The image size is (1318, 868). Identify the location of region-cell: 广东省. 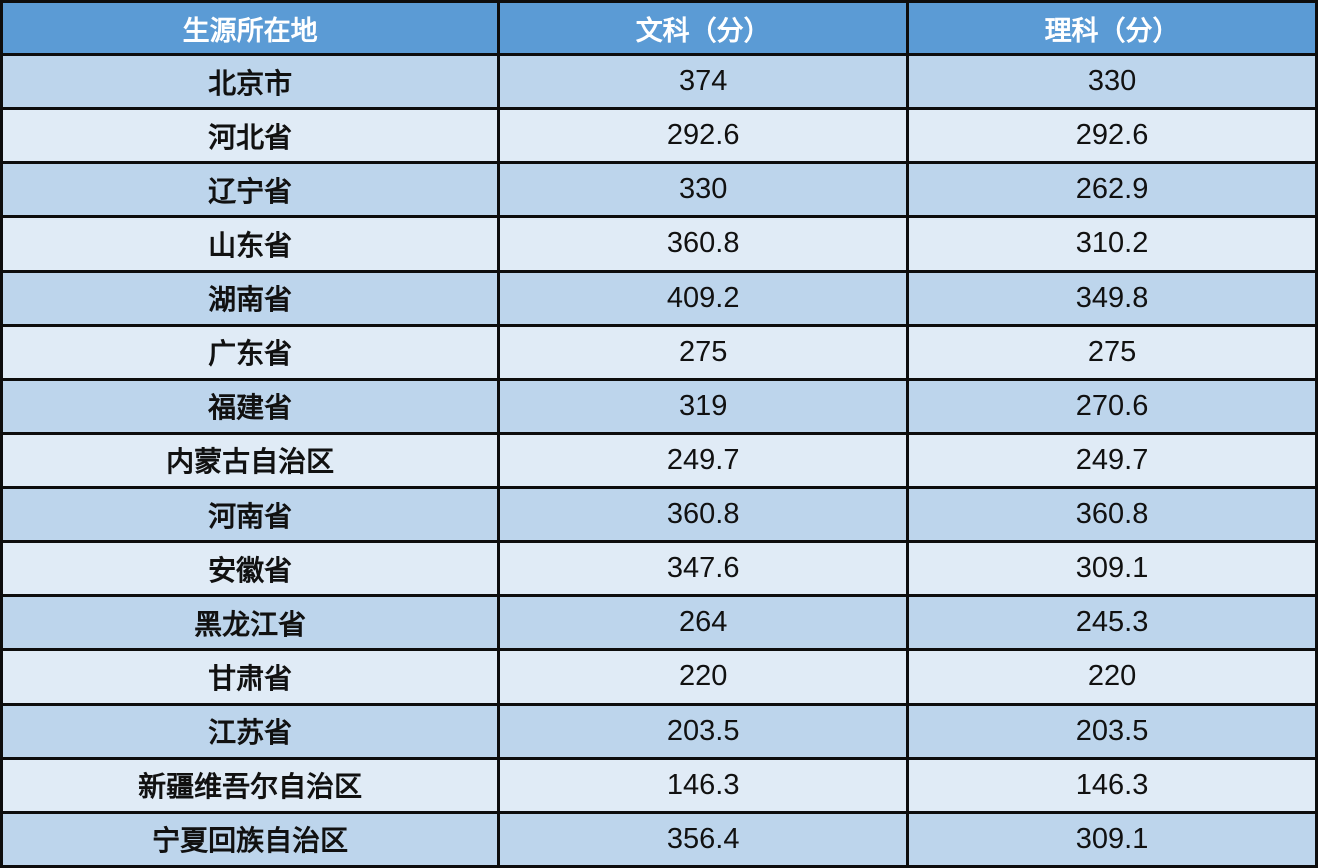
(250, 352).